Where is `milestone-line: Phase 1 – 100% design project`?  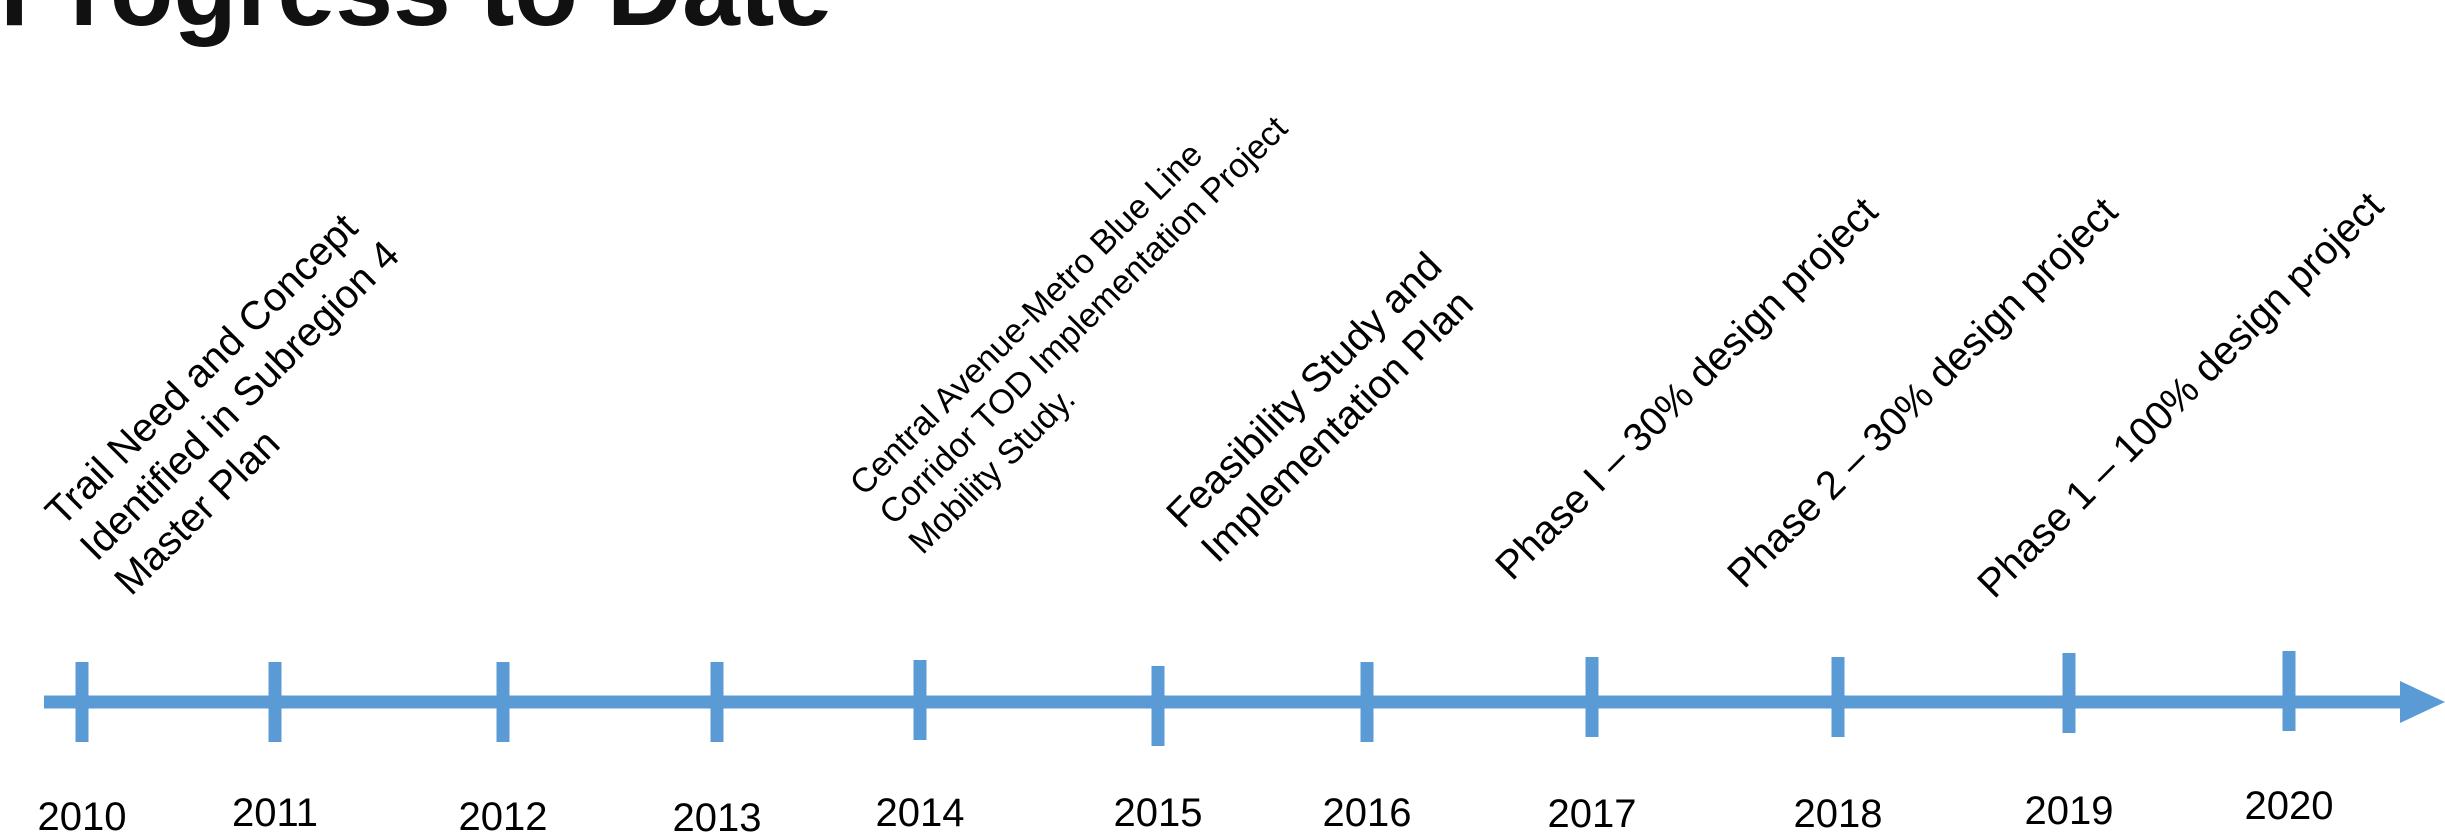
milestone-line: Phase 1 – 100% design project is located at coordinates (2180, 395).